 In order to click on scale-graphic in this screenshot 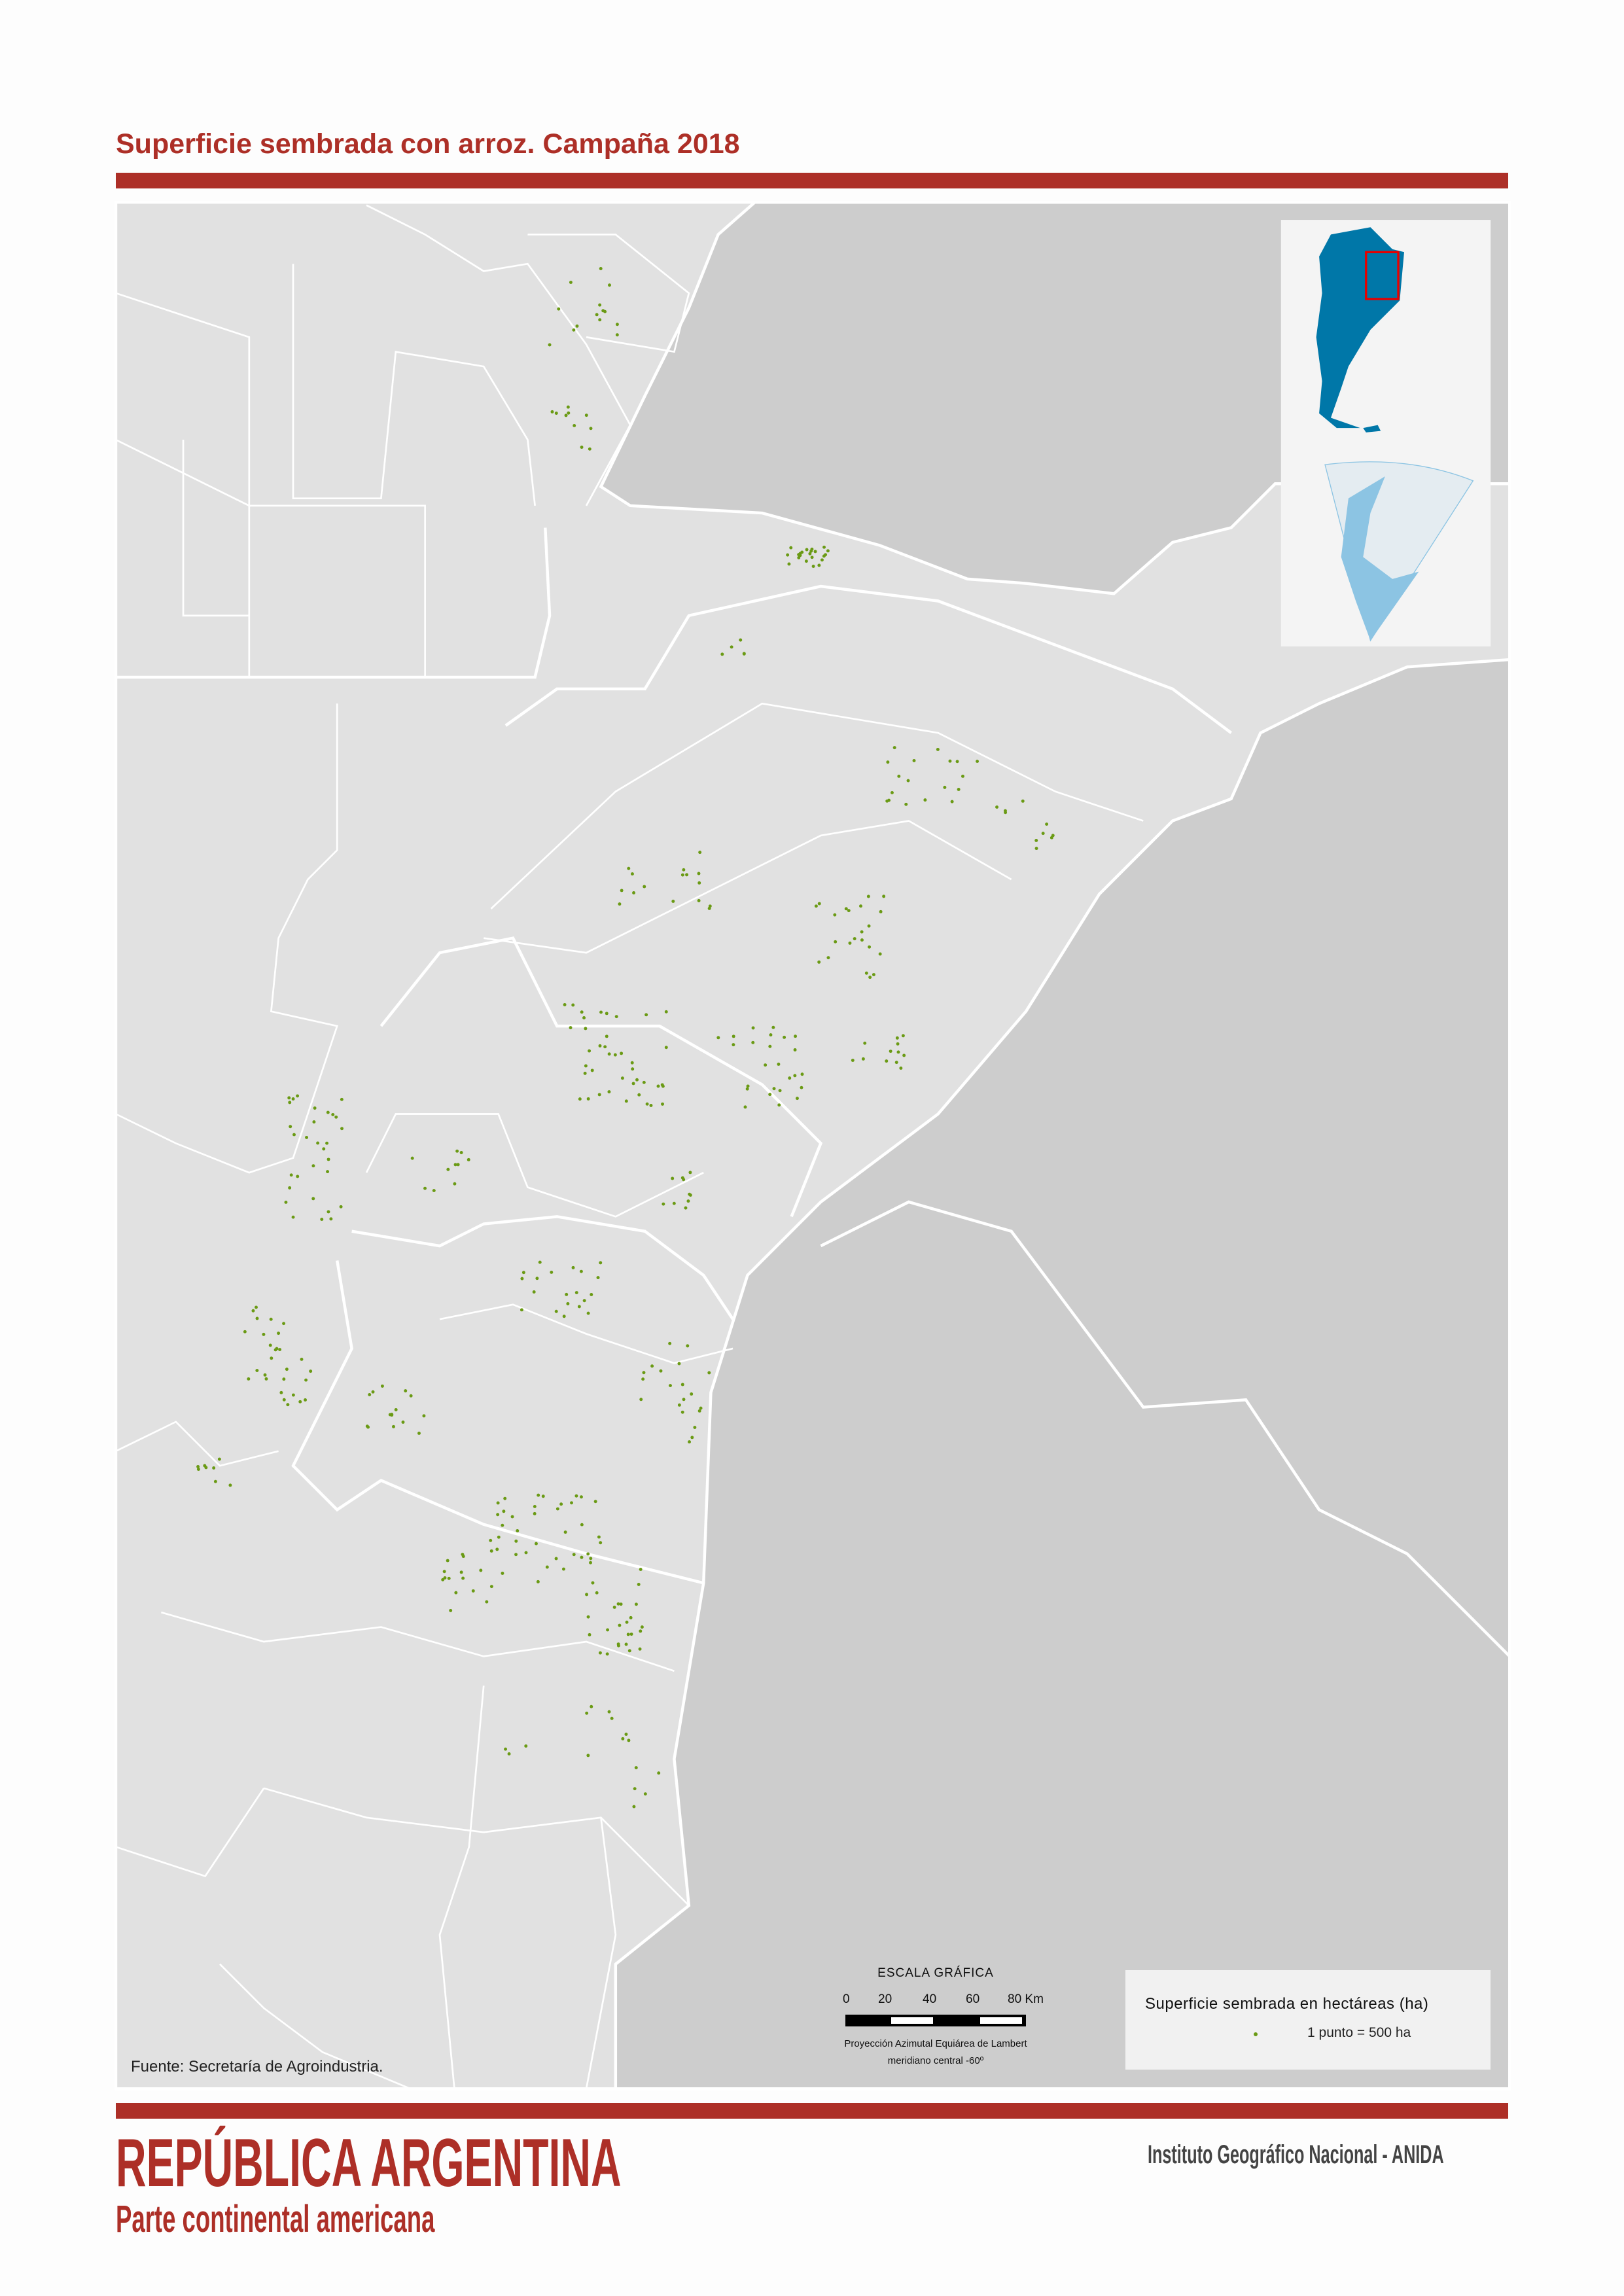, I will do `click(935, 2020)`.